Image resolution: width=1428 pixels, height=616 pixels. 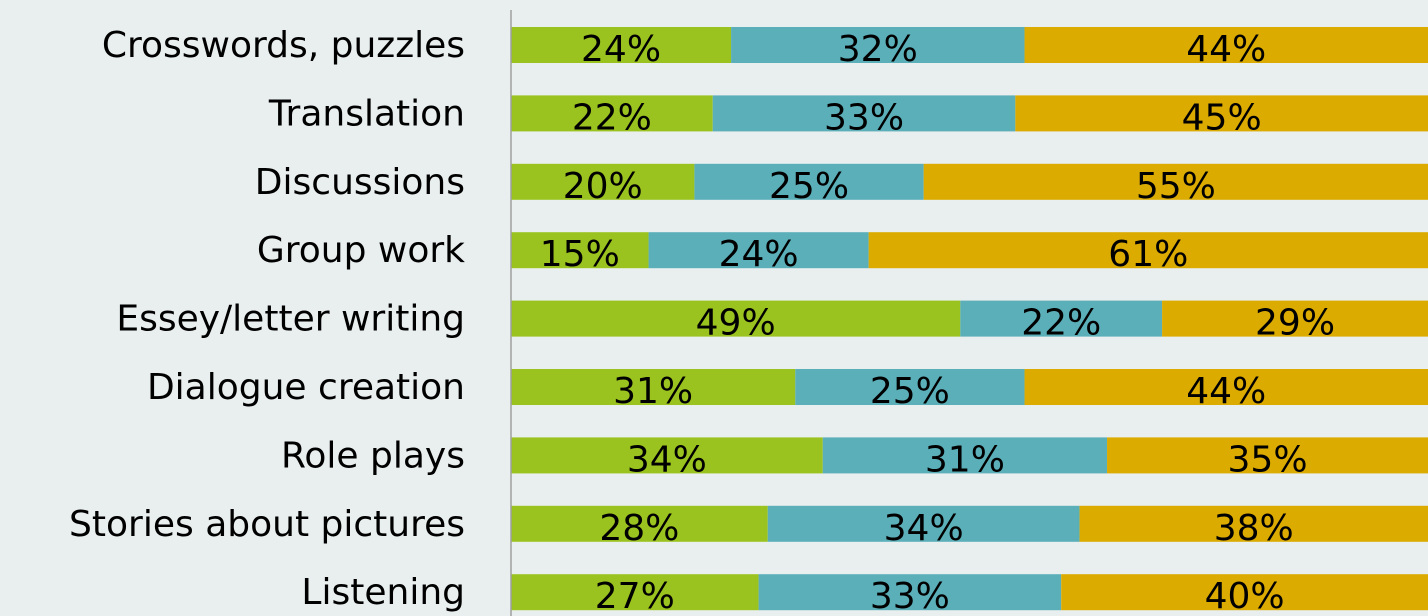 I want to click on category-label: Group work, so click(x=361, y=250).